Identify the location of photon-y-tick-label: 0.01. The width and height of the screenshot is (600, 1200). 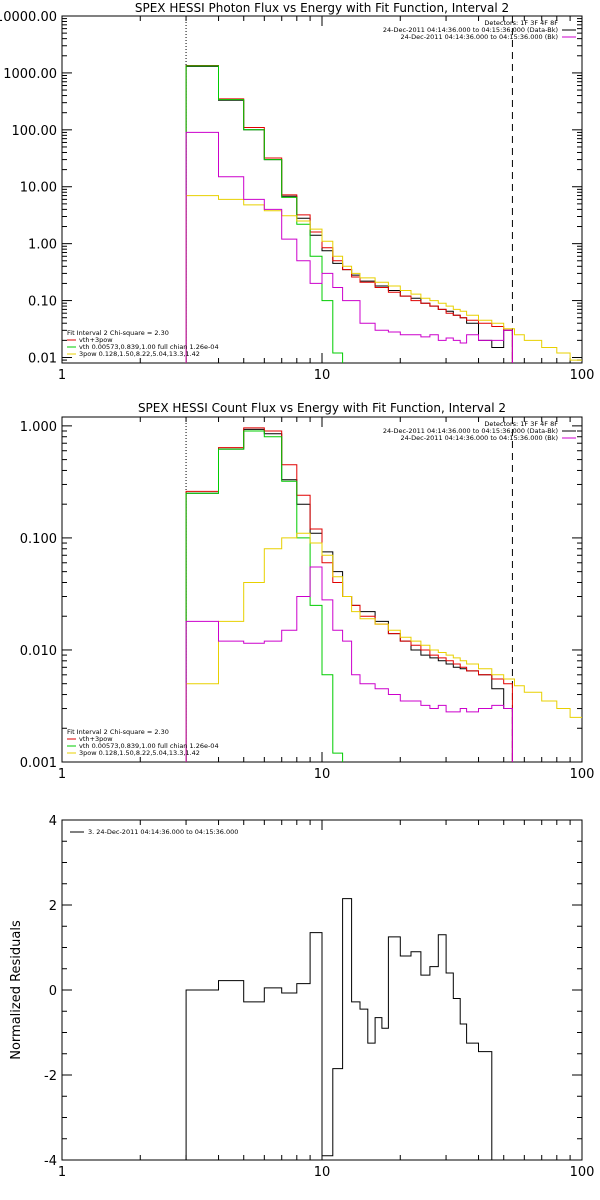
(42, 358).